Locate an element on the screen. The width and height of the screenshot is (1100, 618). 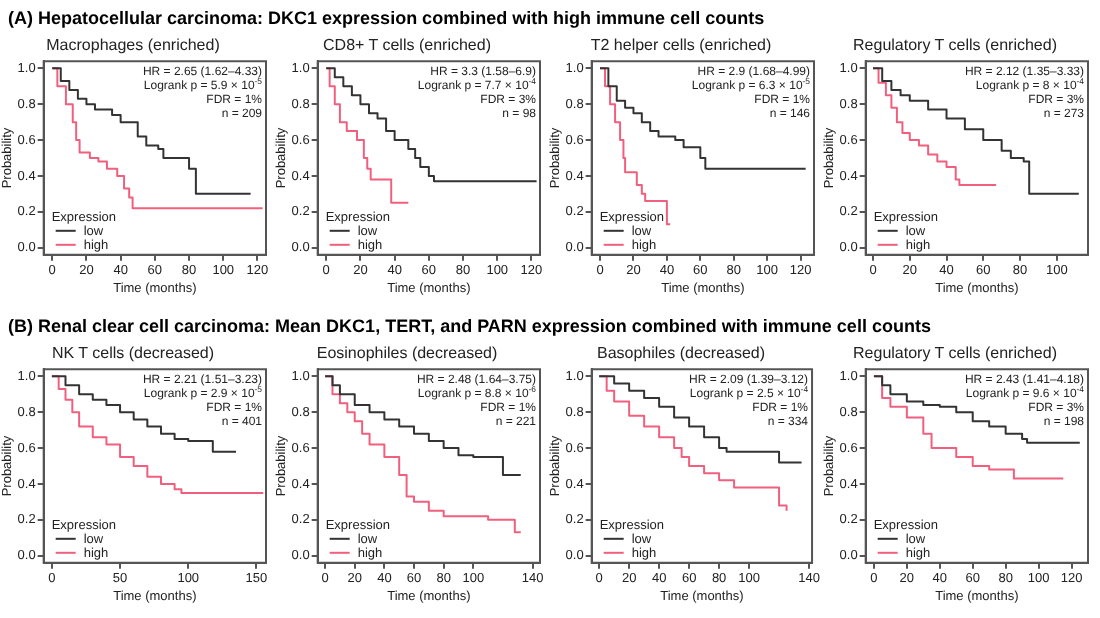
text: (A) Hepatocellular carcinoma: DKC1 expression combined with high immune cell counts is located at coordinates (386, 19).